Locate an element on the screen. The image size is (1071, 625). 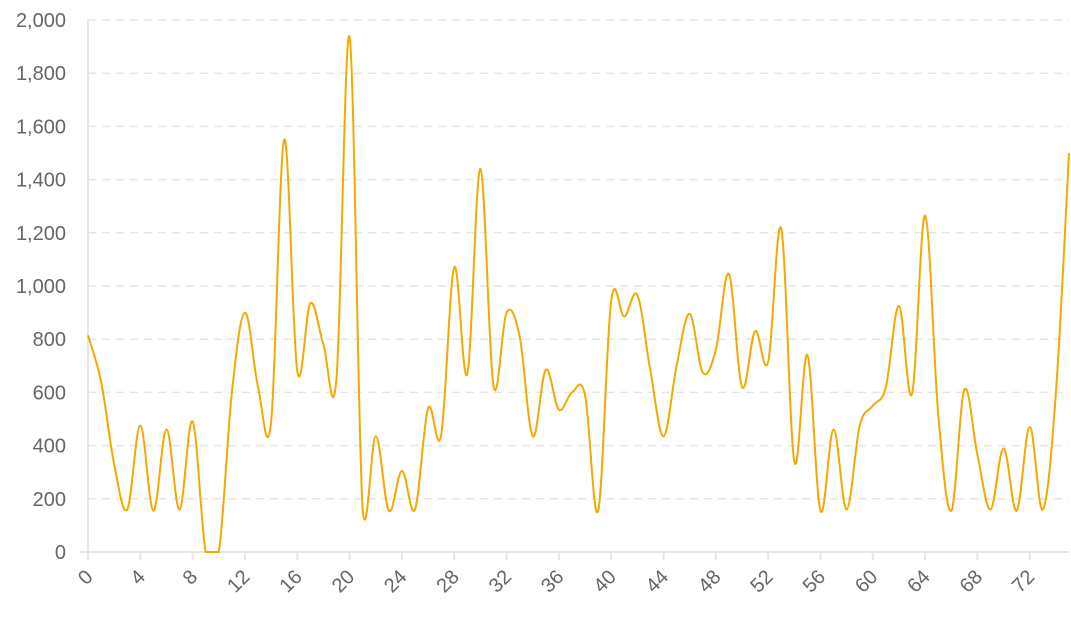
y-tick-label: 1,000 is located at coordinates (41, 287).